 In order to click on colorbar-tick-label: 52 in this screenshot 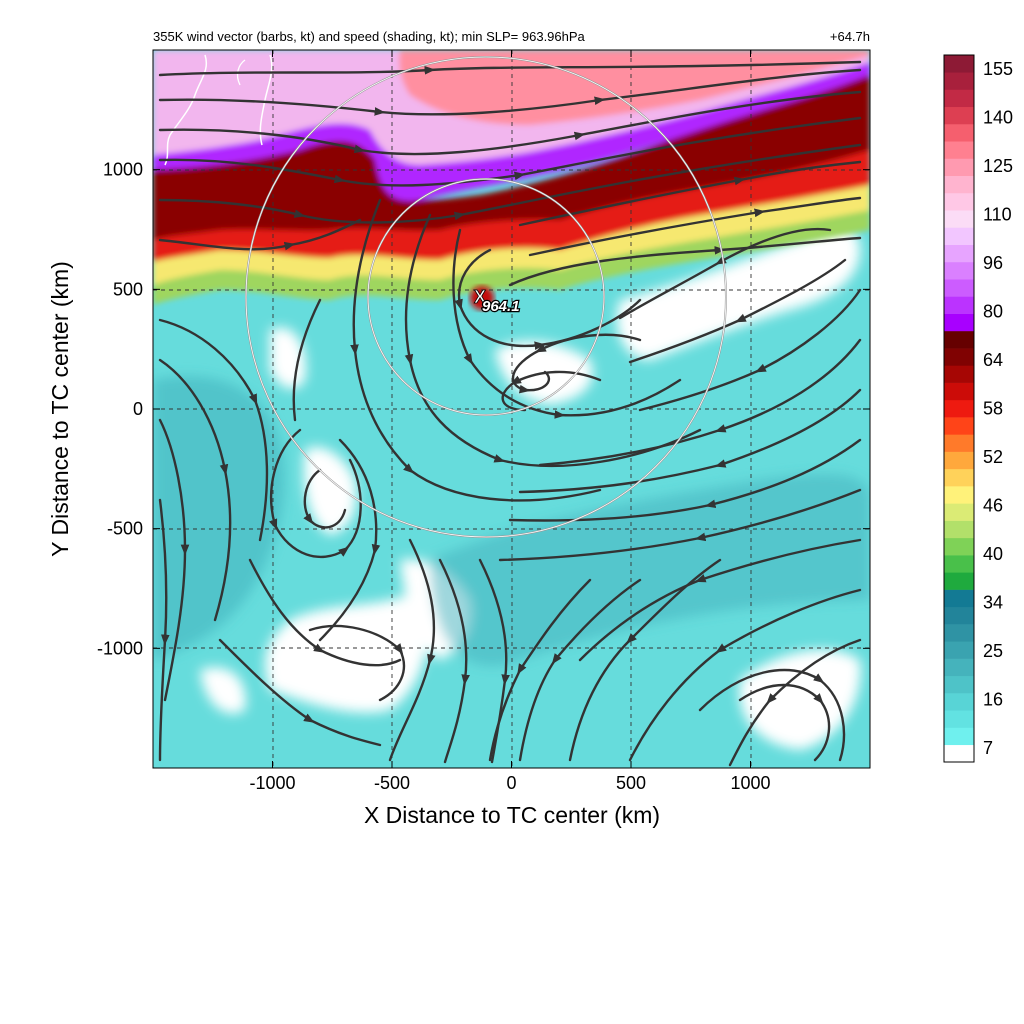, I will do `click(993, 457)`.